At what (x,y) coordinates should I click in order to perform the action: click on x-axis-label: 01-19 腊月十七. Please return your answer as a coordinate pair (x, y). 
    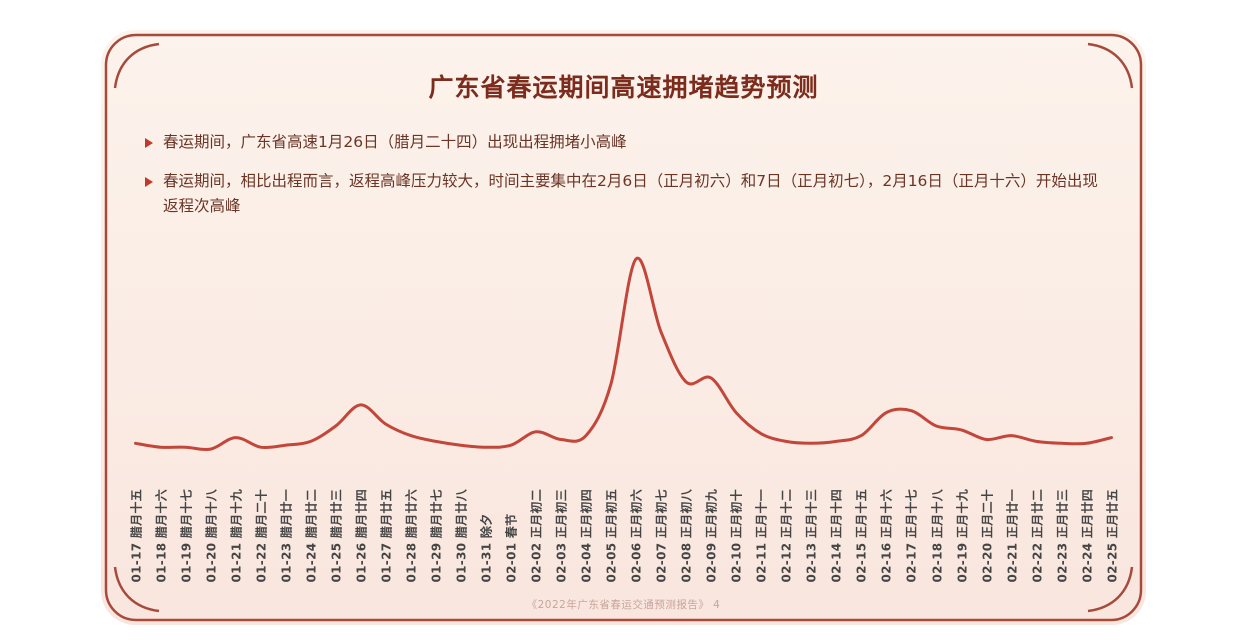
    Looking at the image, I should click on (186, 535).